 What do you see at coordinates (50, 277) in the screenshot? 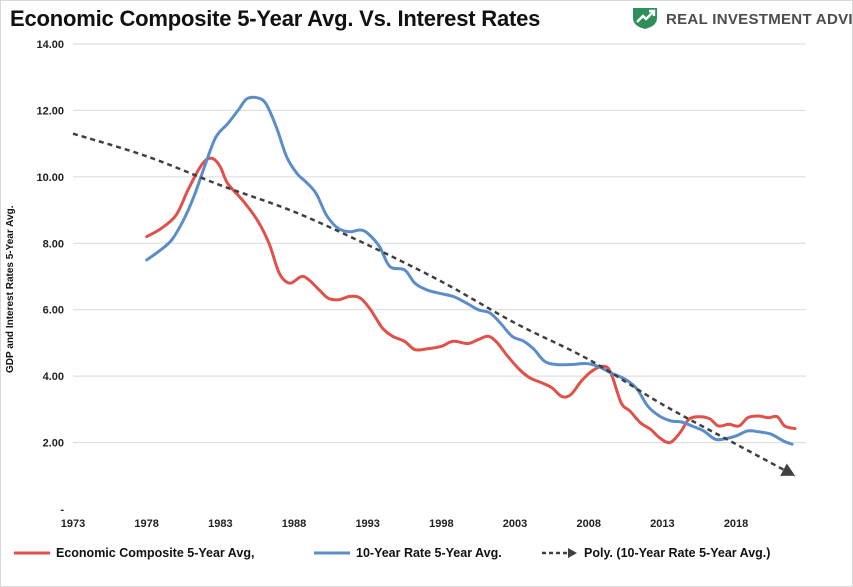
I see `y-axis-ticks: - 2.00 4.00 6.00 8.00 10.00 12.00 14.00` at bounding box center [50, 277].